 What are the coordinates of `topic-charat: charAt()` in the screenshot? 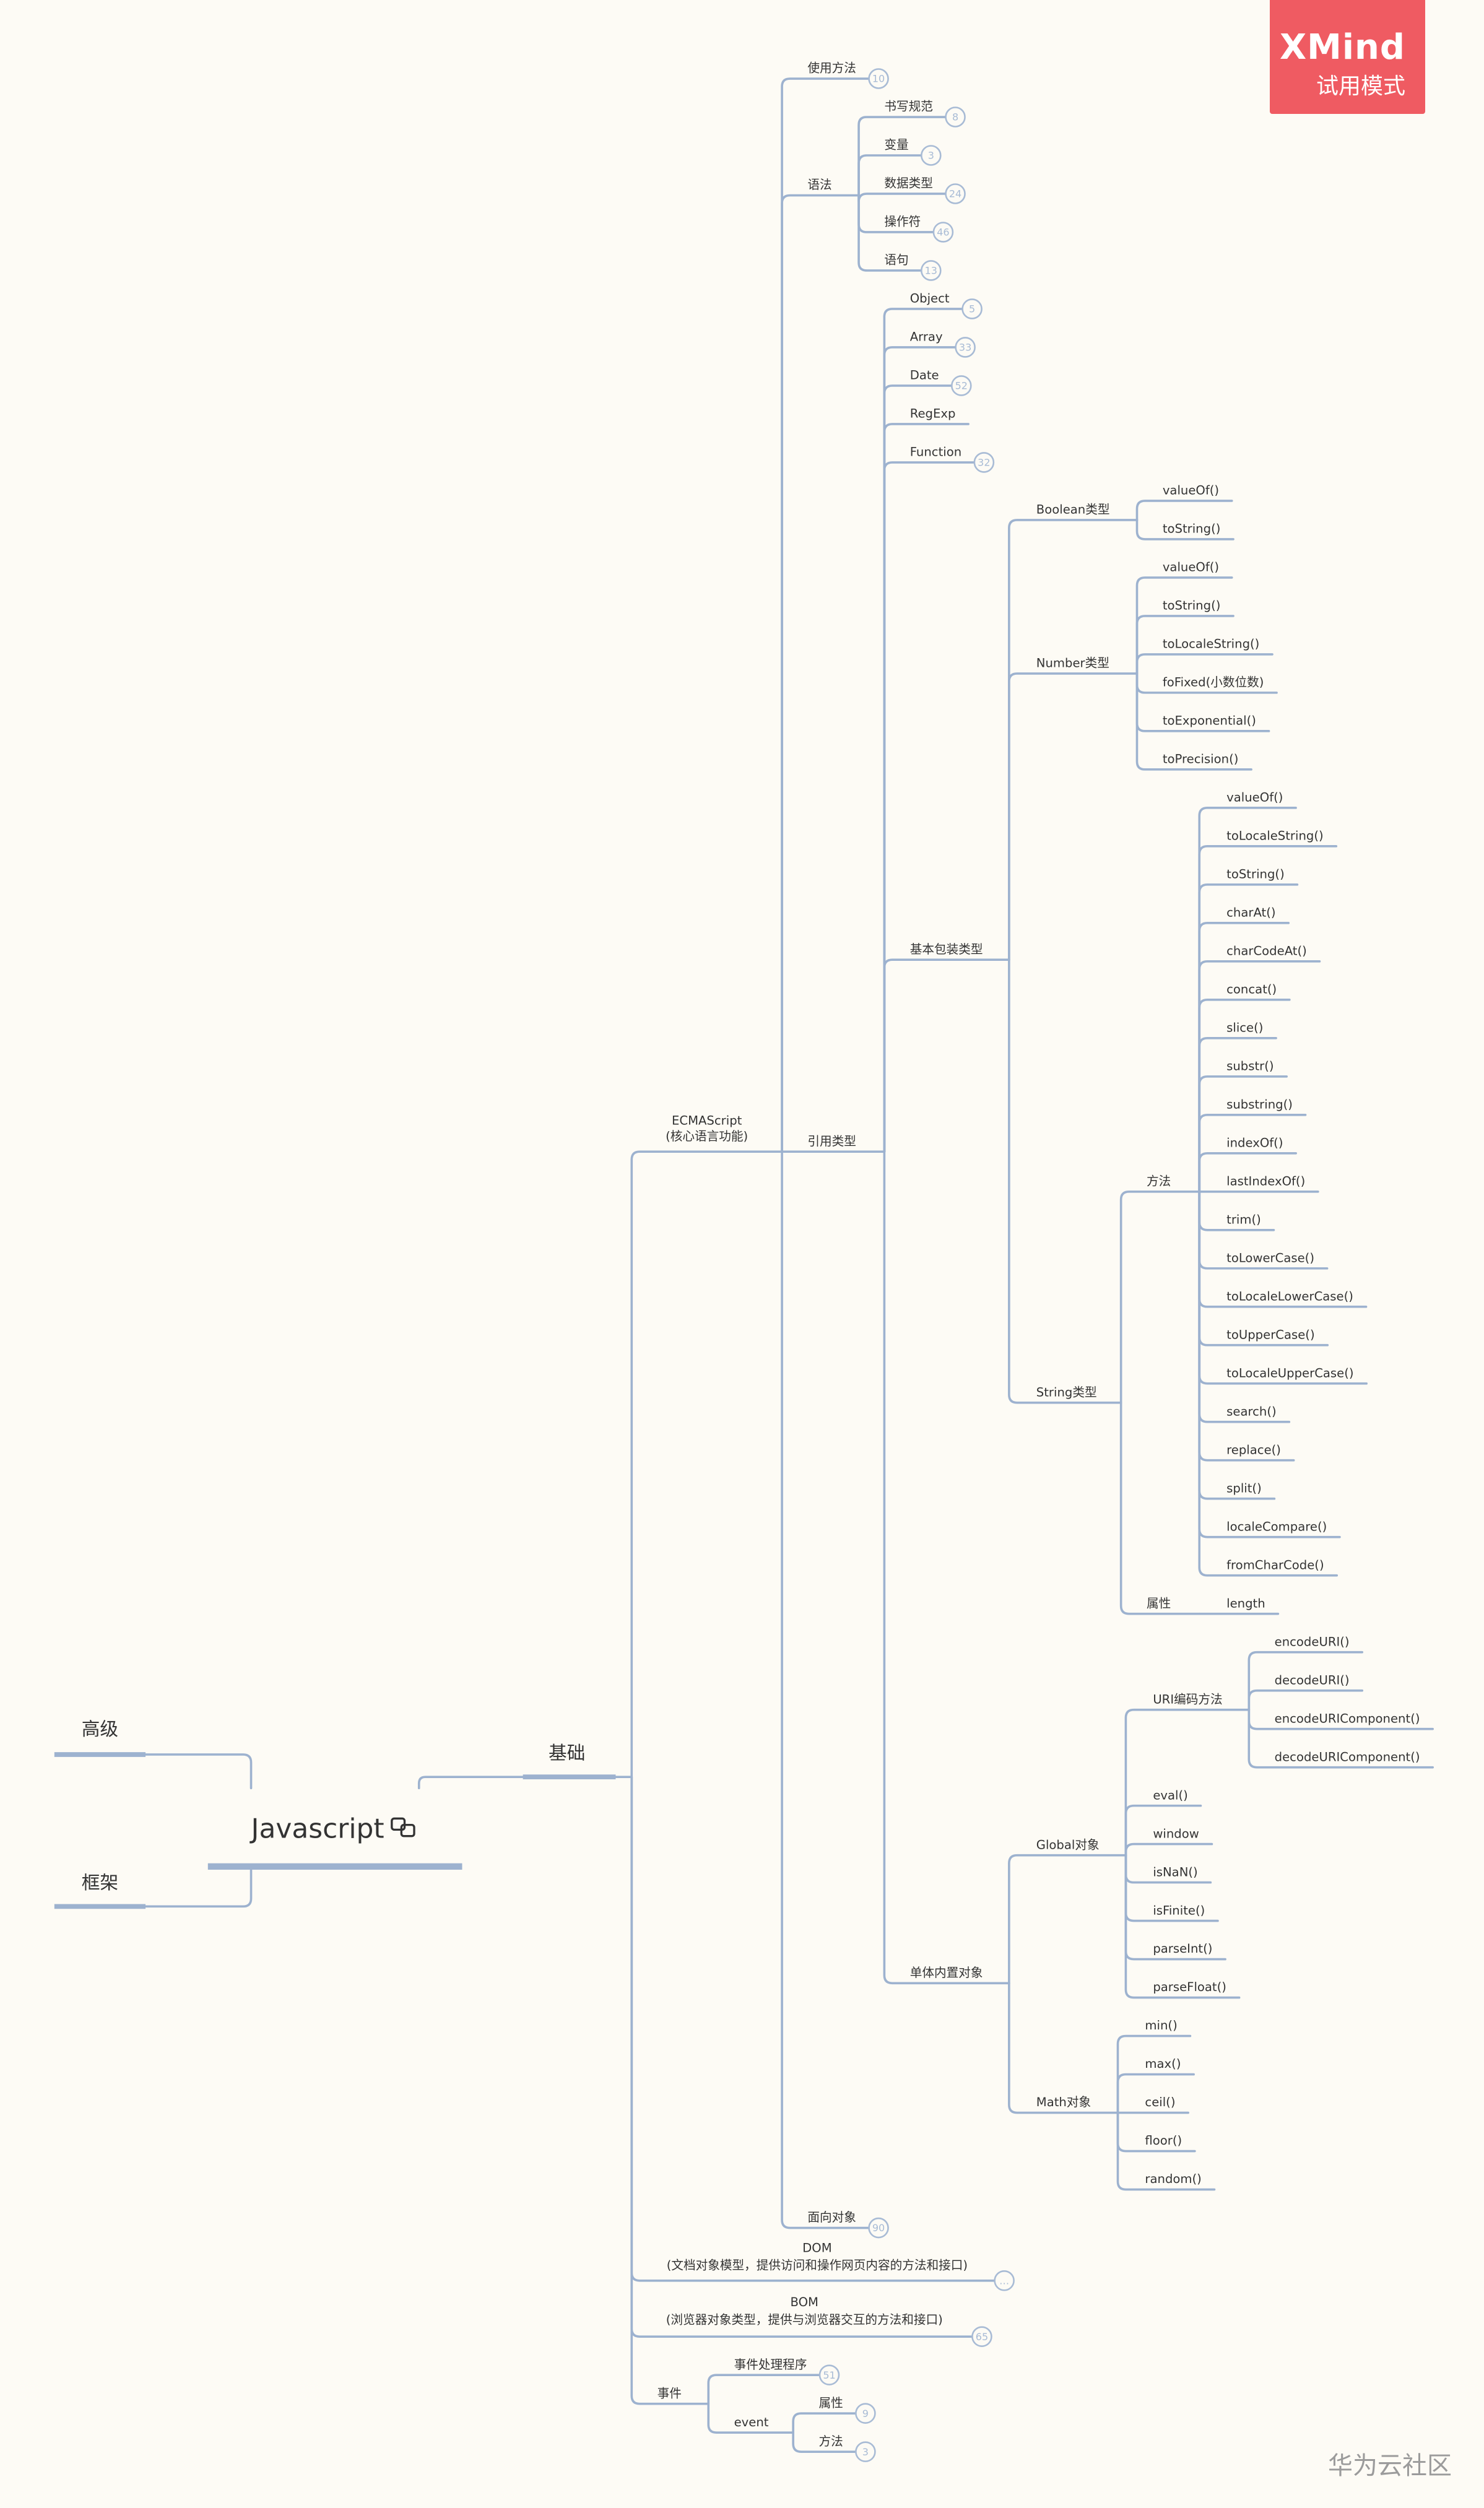 It's located at (1244, 1049).